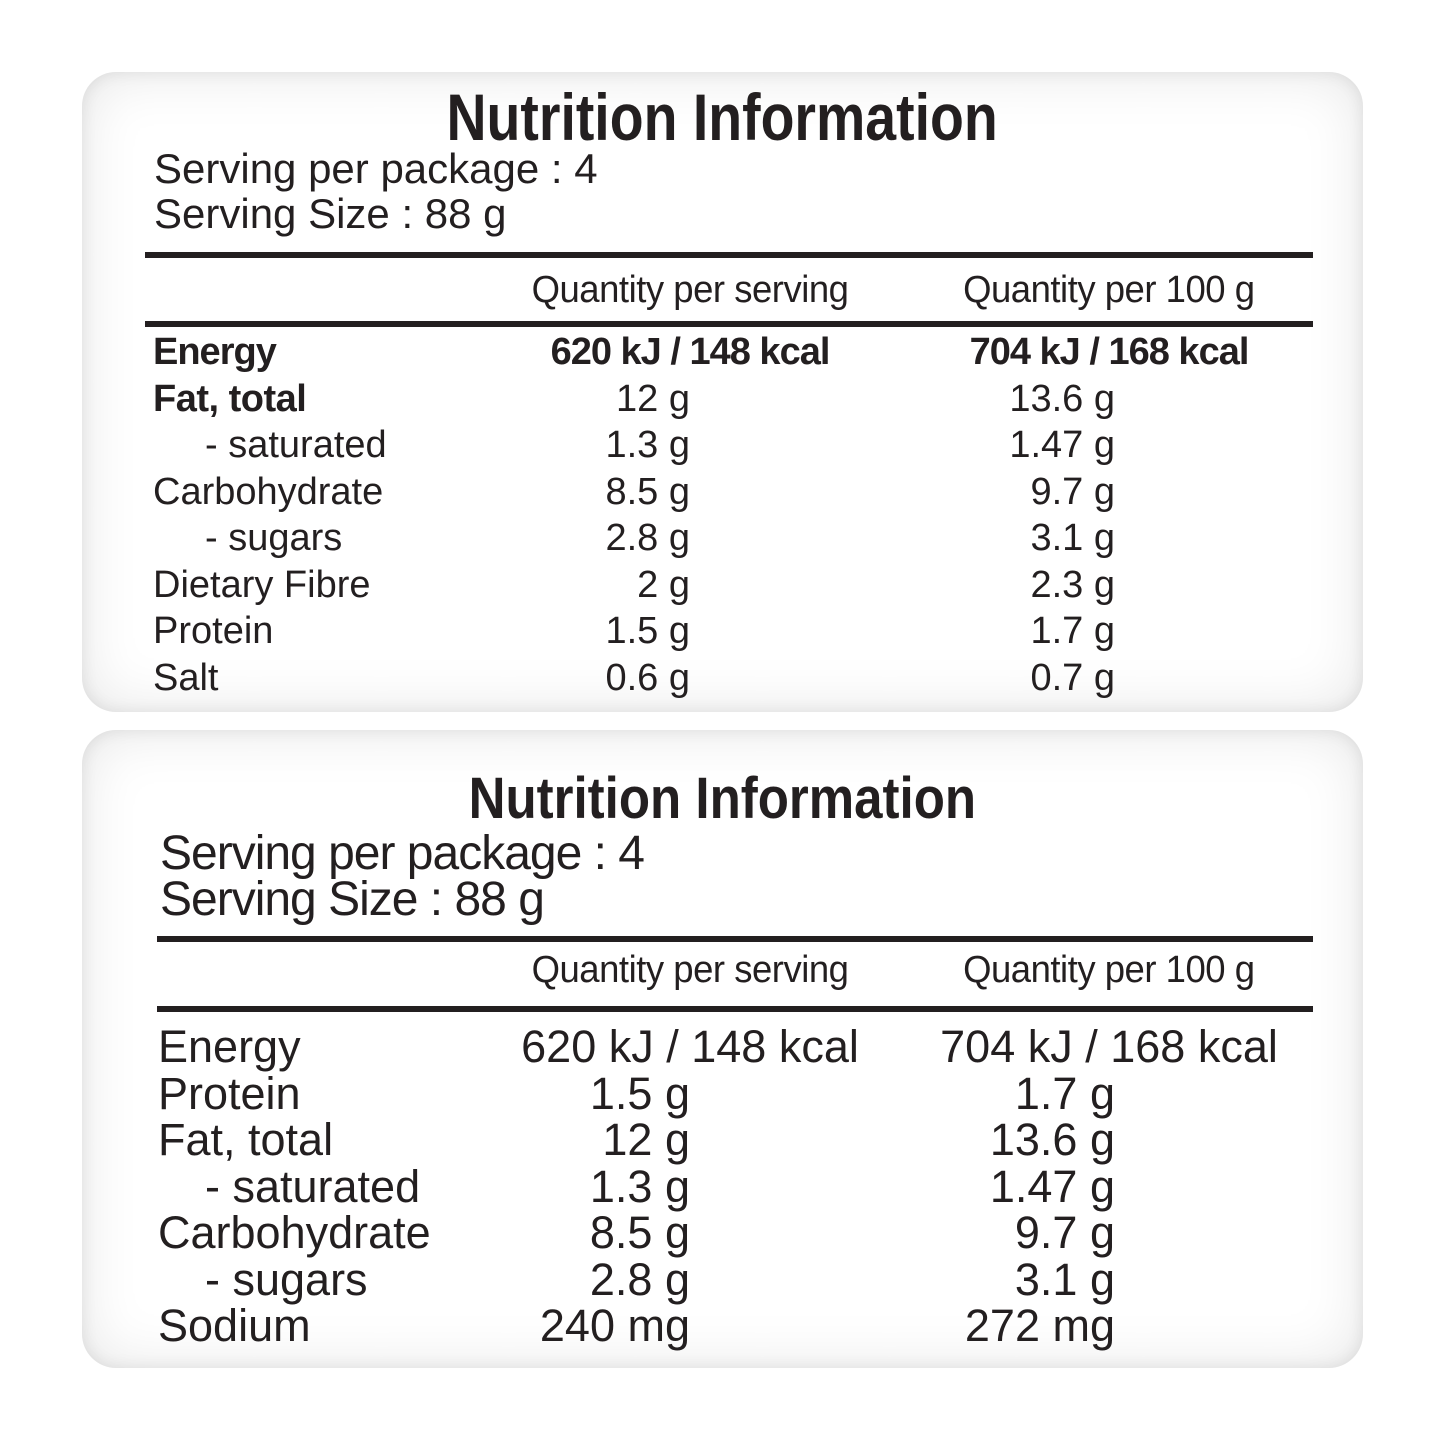 The height and width of the screenshot is (1445, 1445). Describe the element at coordinates (614, 1325) in the screenshot. I see `value-per-serving: 240 mg` at that location.